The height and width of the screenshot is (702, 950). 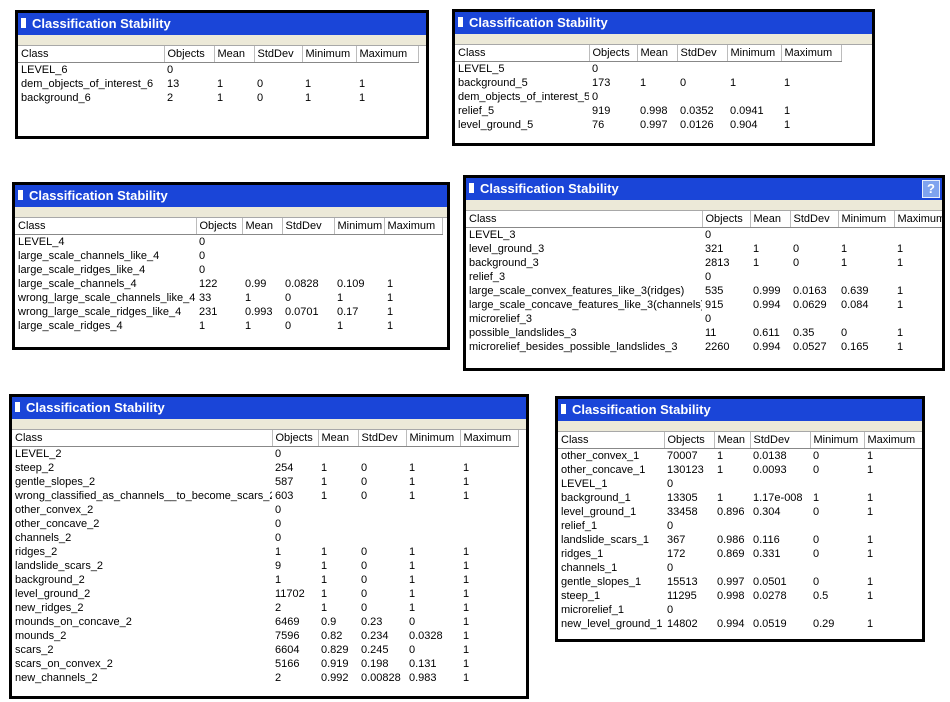 What do you see at coordinates (740, 624) in the screenshot?
I see `table-row: new_level_ground_1 14802 0.994 0.0519 0.29 1` at bounding box center [740, 624].